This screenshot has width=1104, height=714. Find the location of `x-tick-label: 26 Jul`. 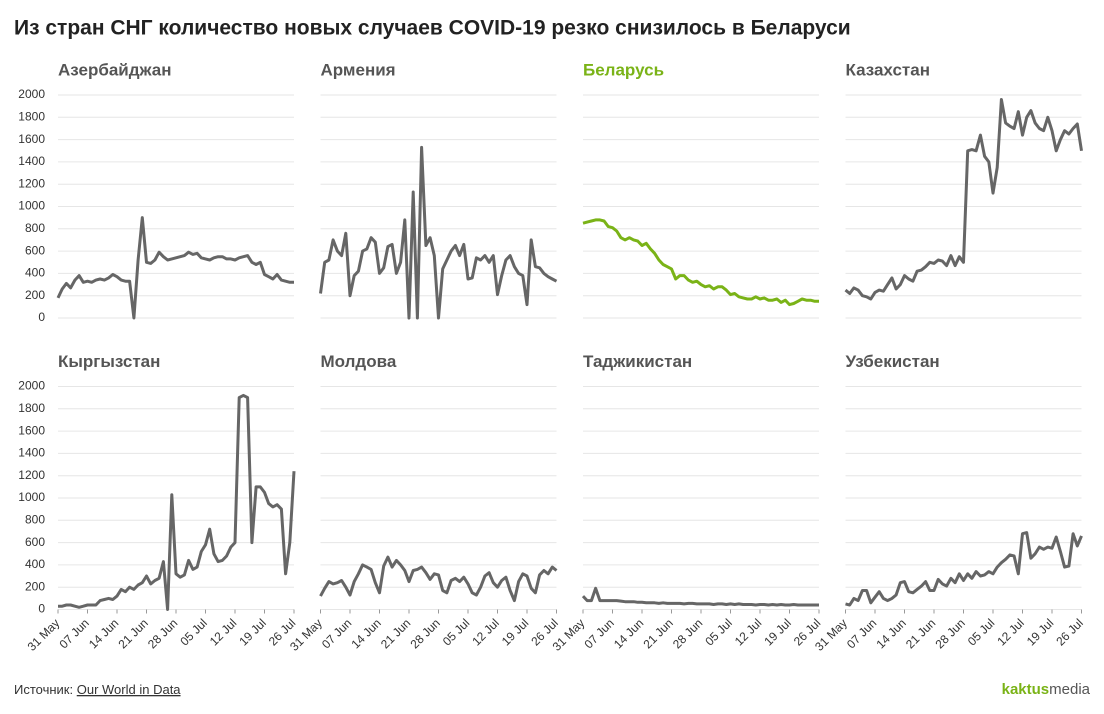

x-tick-label: 26 Jul is located at coordinates (1069, 632).